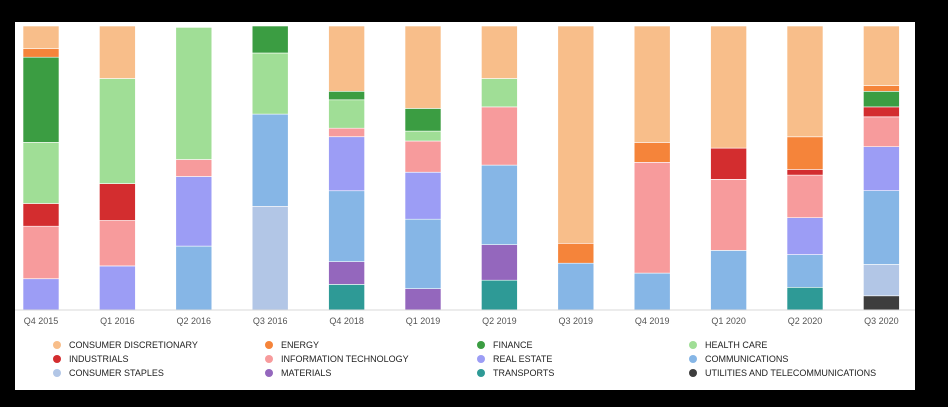 This screenshot has width=948, height=407. What do you see at coordinates (805, 236) in the screenshot?
I see `bar-segment-q2-2020-real-estate` at bounding box center [805, 236].